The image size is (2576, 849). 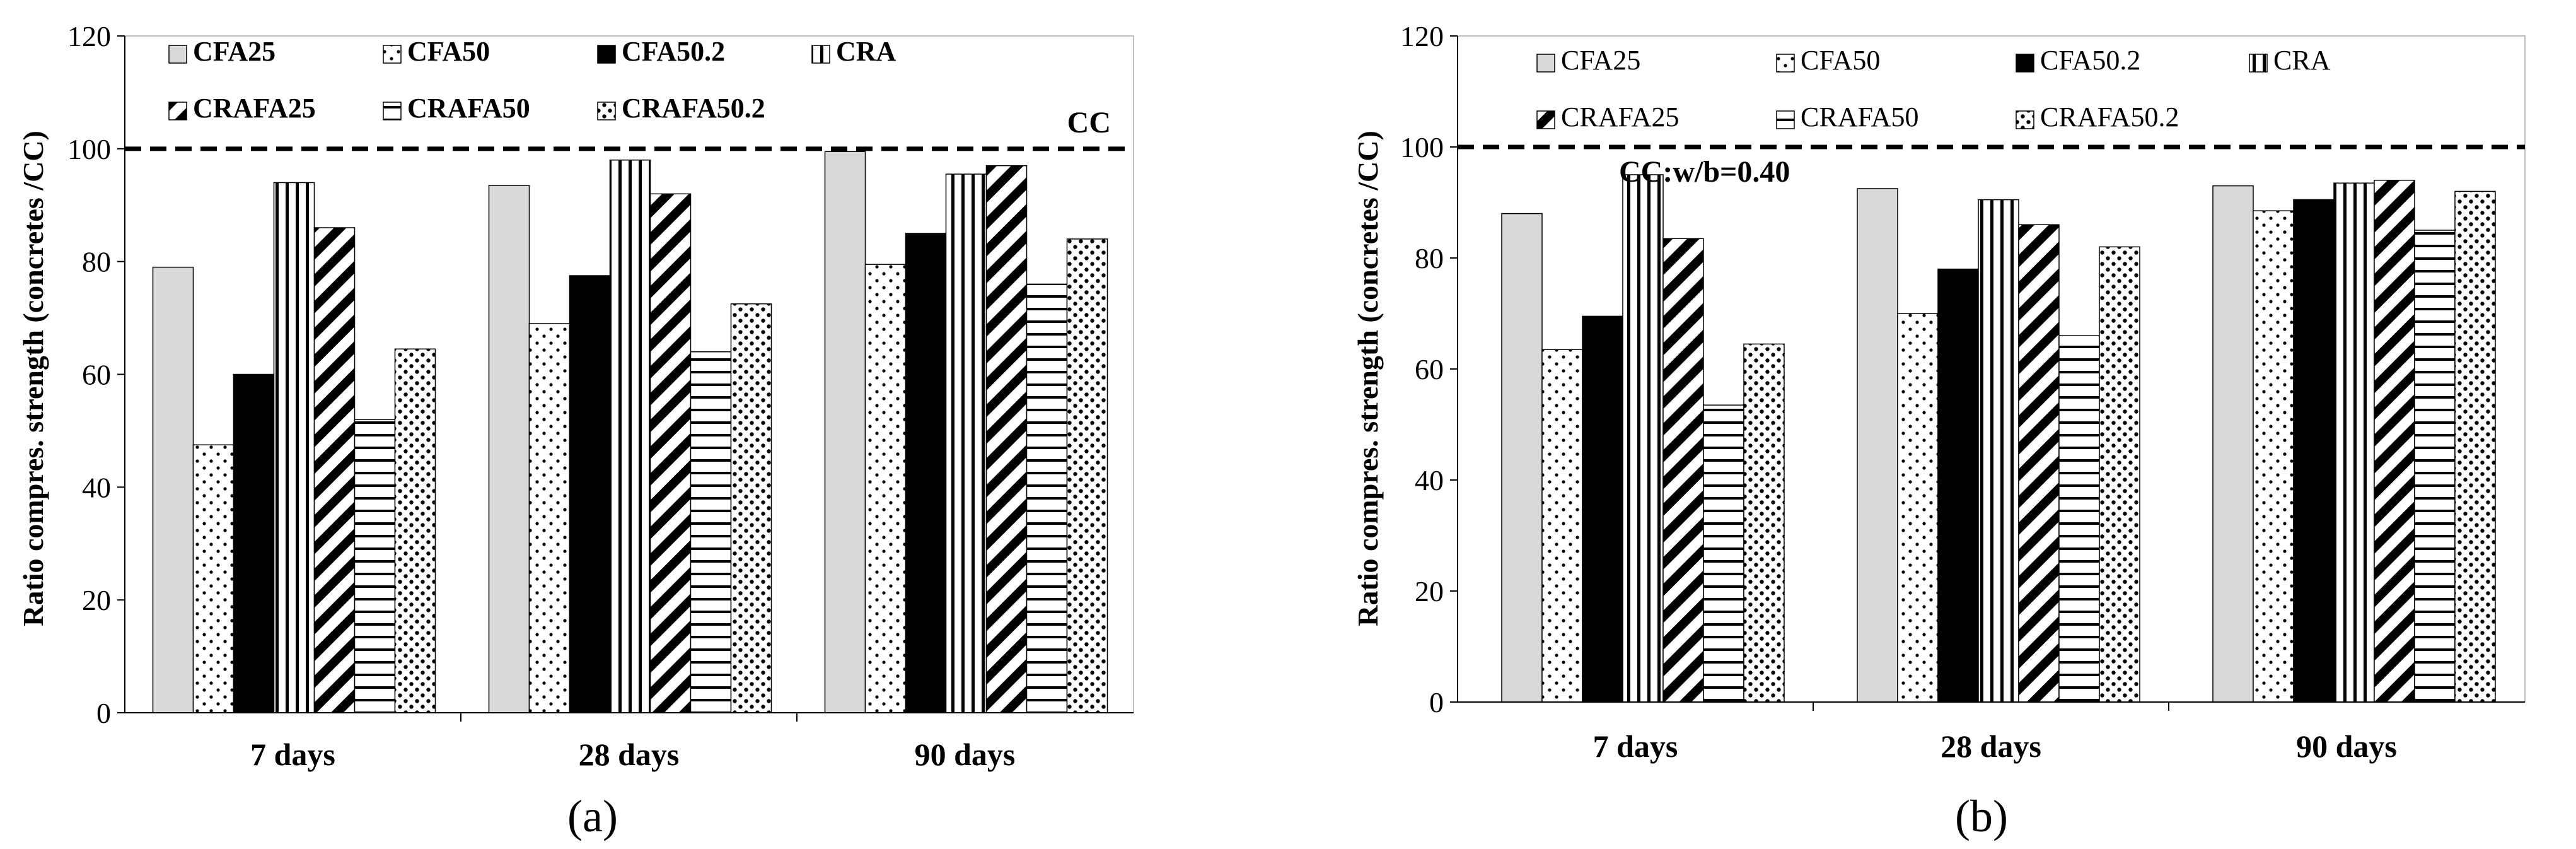 What do you see at coordinates (1089, 122) in the screenshot?
I see `reference-label: CC` at bounding box center [1089, 122].